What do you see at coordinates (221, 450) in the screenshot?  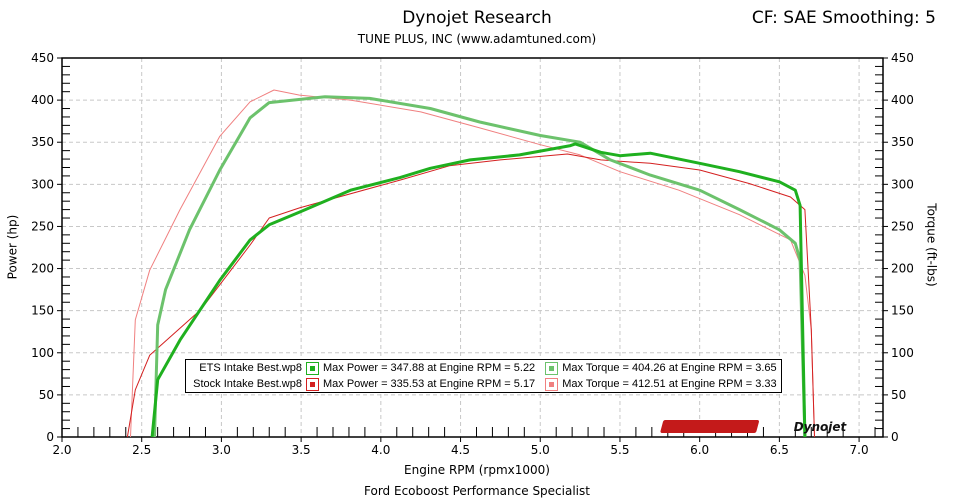 I see `x-tick-label: 3.0` at bounding box center [221, 450].